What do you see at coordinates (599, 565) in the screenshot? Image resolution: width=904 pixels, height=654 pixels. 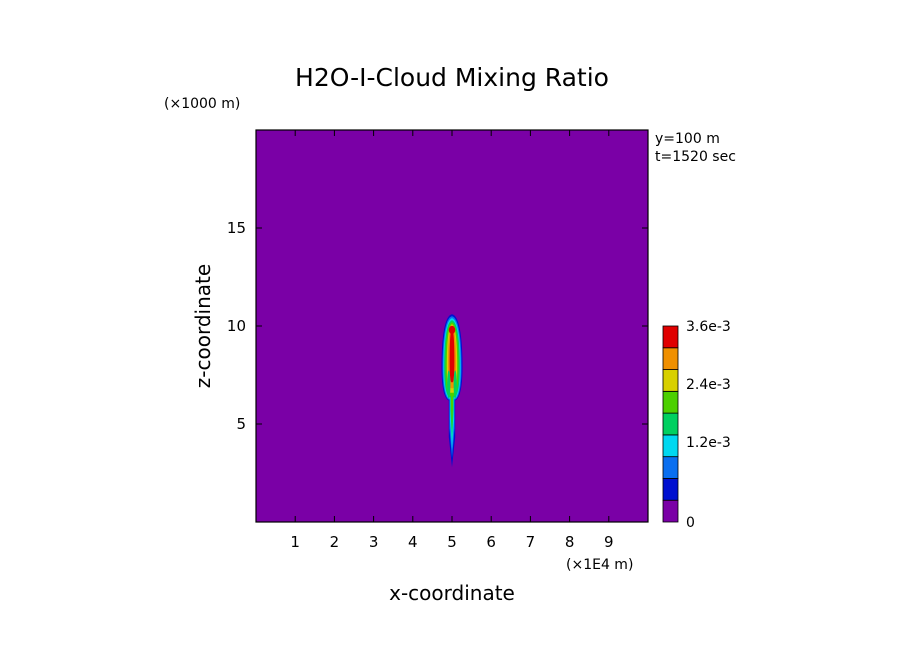 I see `x-scale-note: (×1E4 m)` at bounding box center [599, 565].